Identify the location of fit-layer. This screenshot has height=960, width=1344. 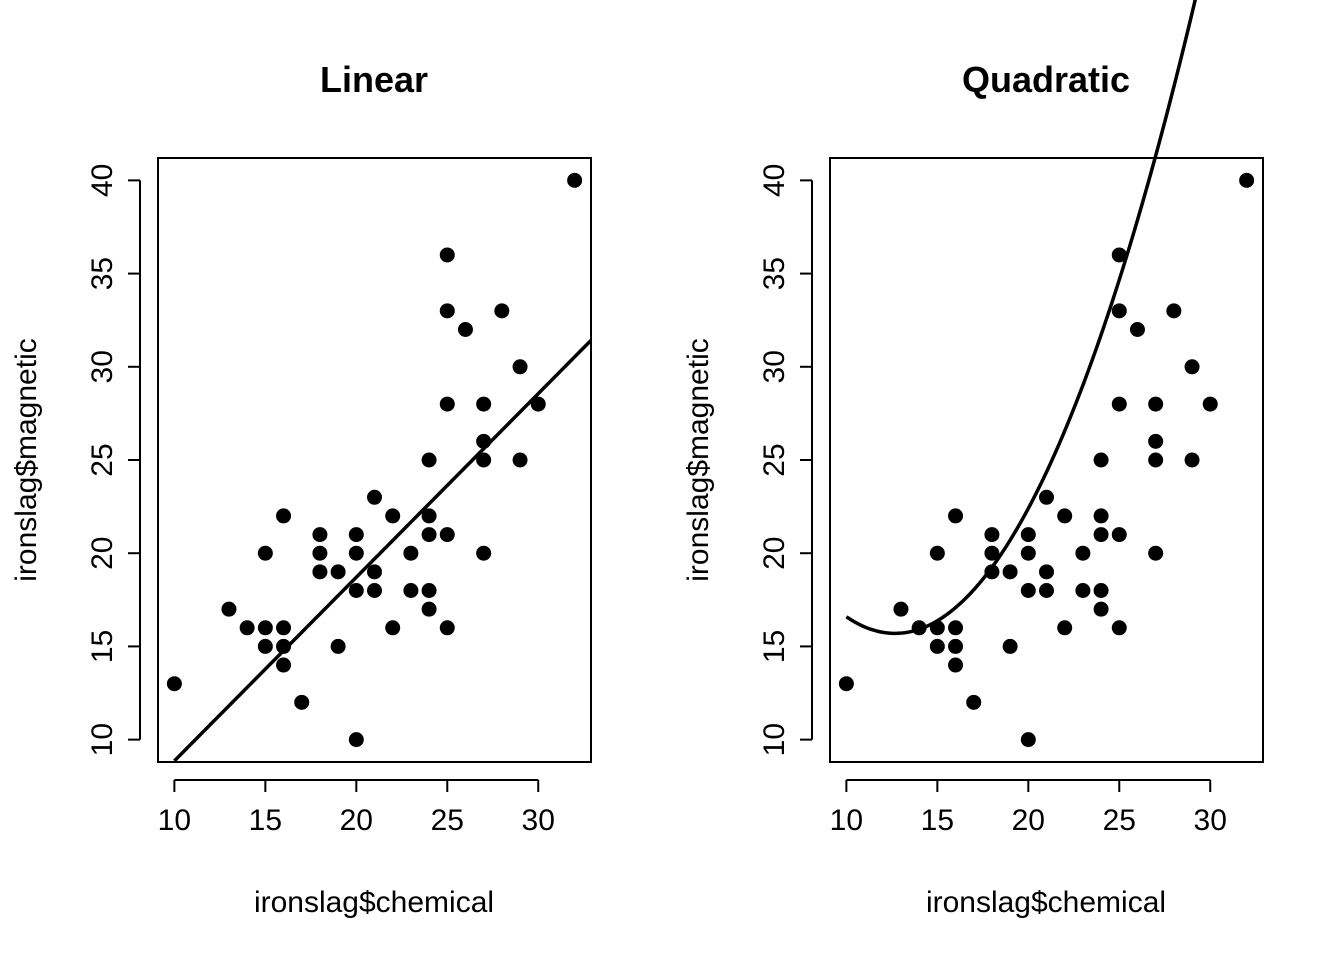
(383, 551).